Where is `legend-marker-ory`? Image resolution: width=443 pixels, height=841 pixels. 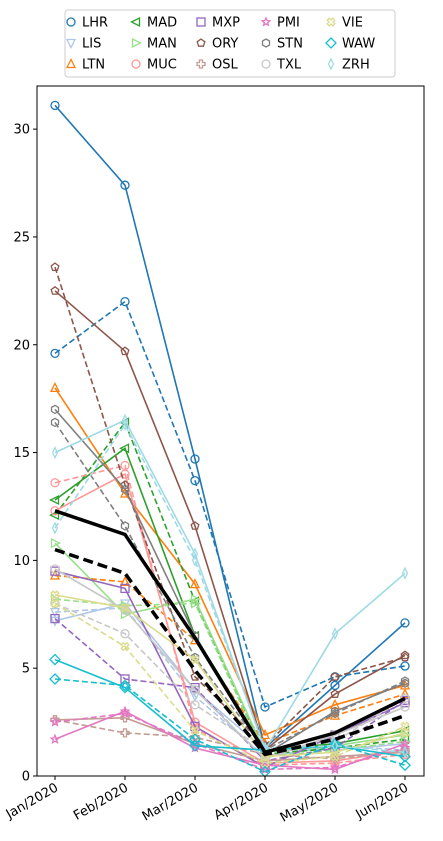 legend-marker-ory is located at coordinates (201, 42).